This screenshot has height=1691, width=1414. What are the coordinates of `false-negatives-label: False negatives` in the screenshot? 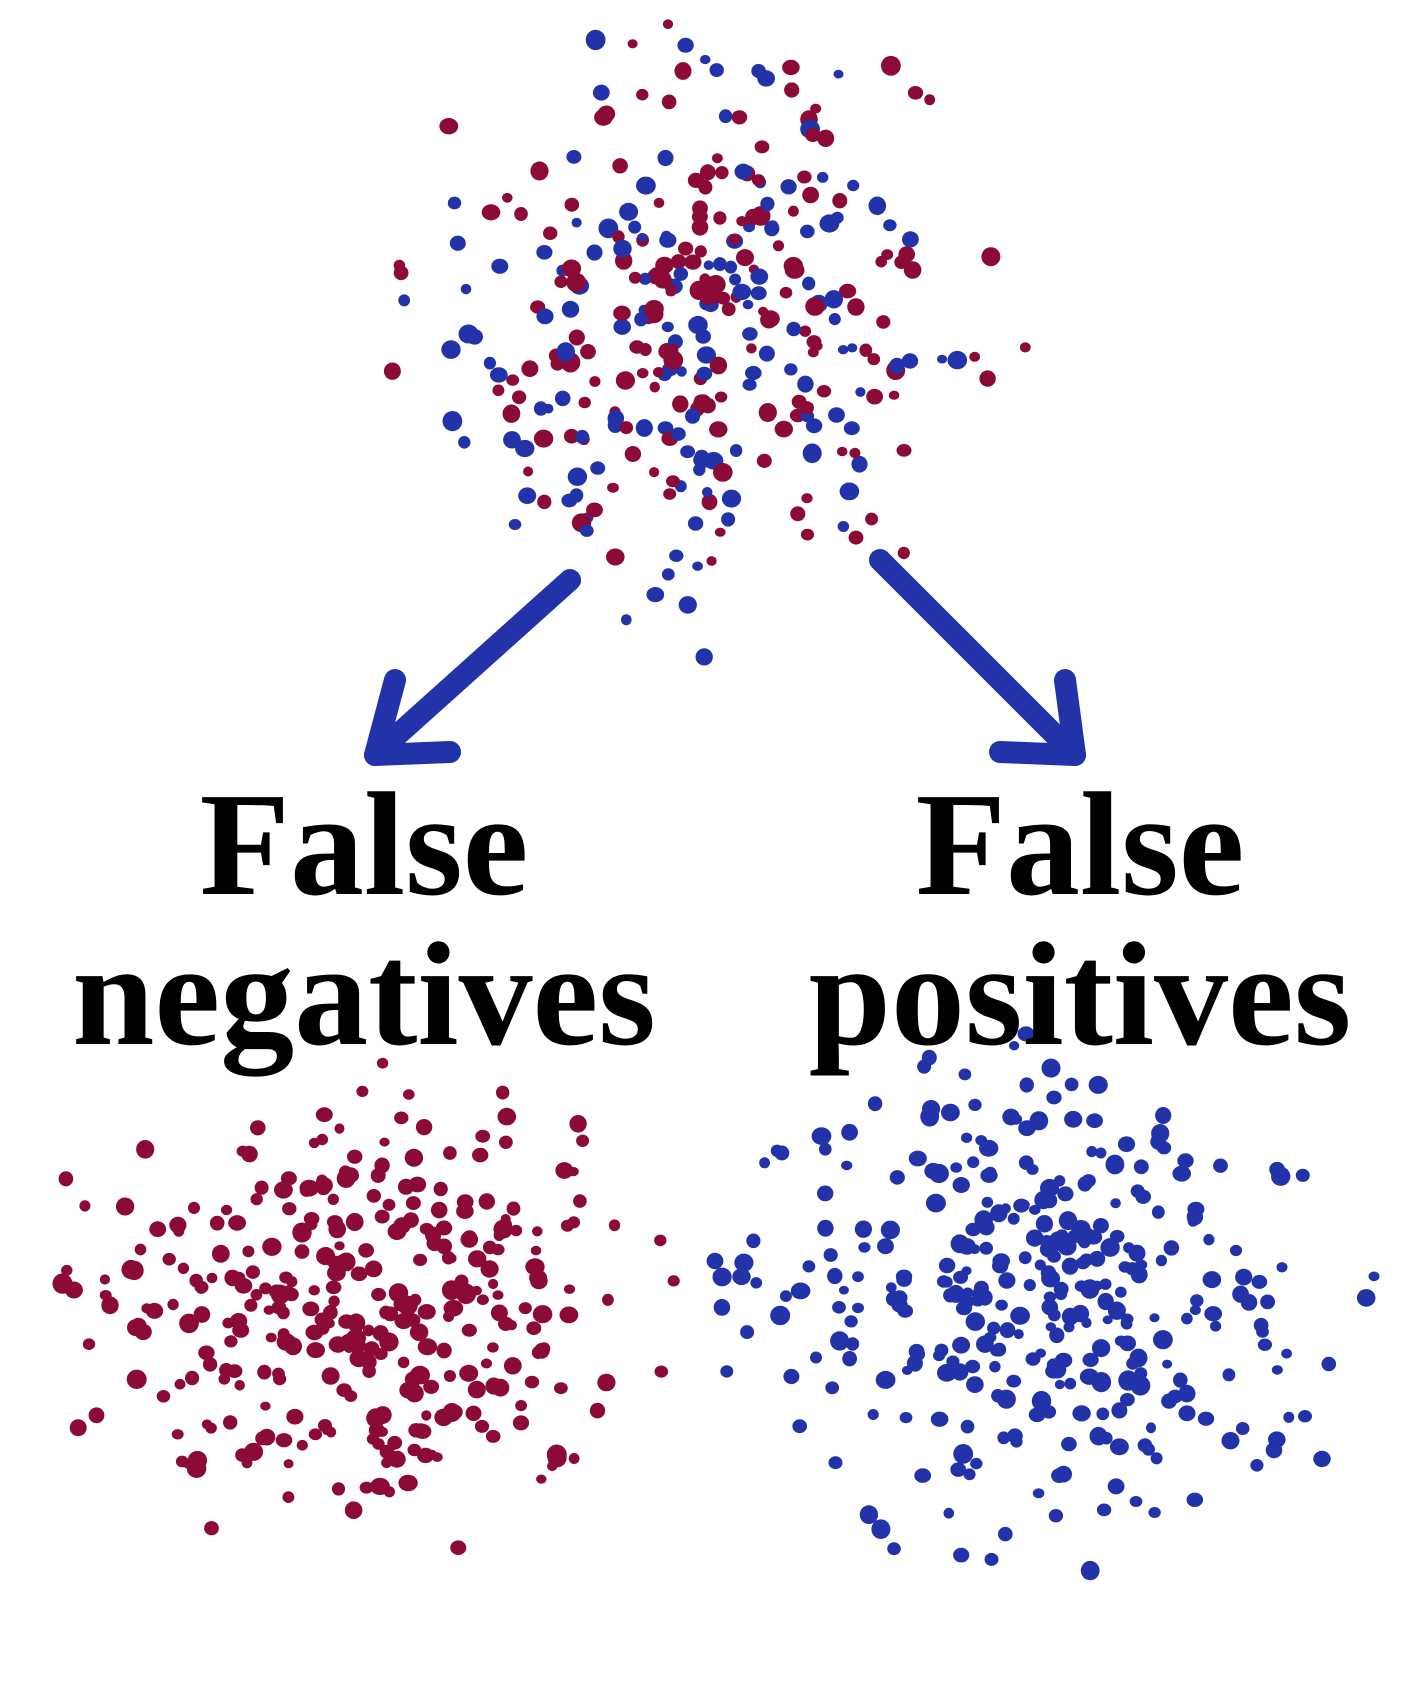 It's located at (364, 920).